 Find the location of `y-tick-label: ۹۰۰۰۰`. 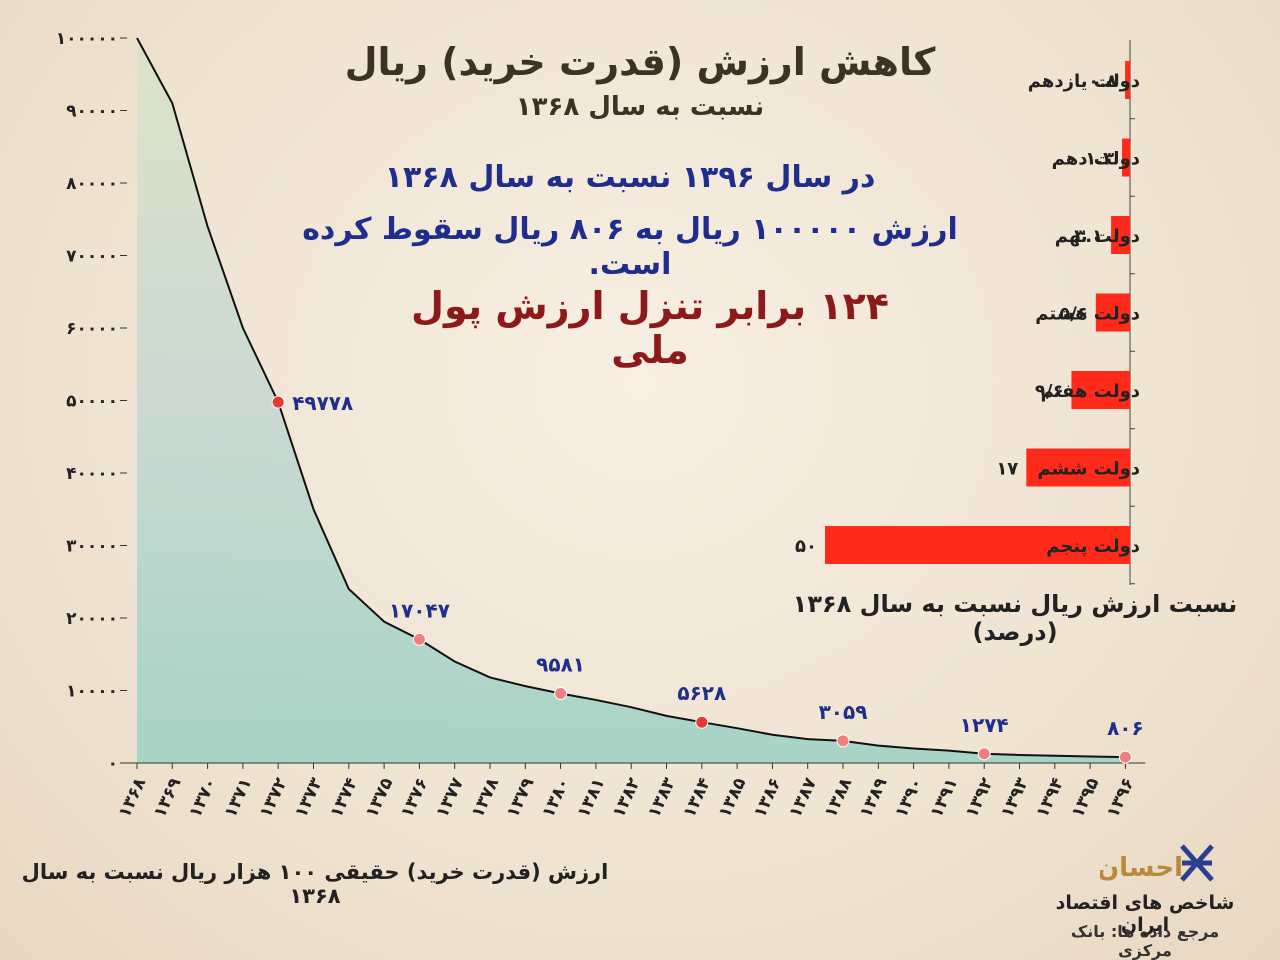

y-tick-label: ۹۰۰۰۰ is located at coordinates (92, 112).